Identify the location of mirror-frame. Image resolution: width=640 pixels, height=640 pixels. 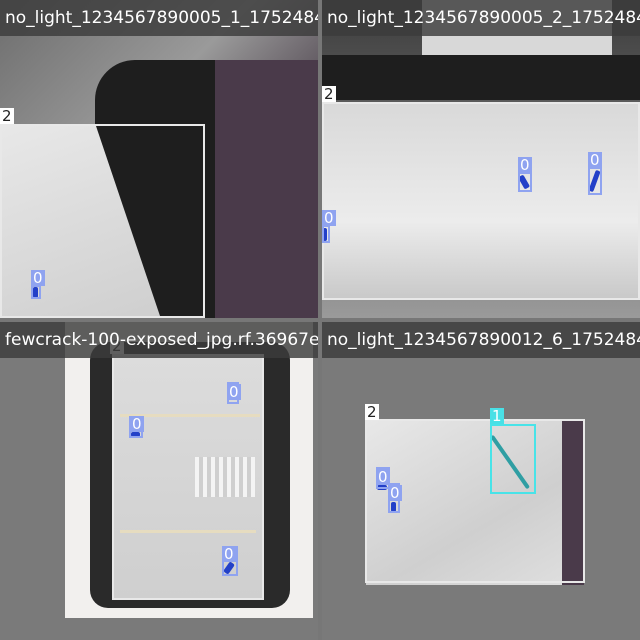
(481, 77).